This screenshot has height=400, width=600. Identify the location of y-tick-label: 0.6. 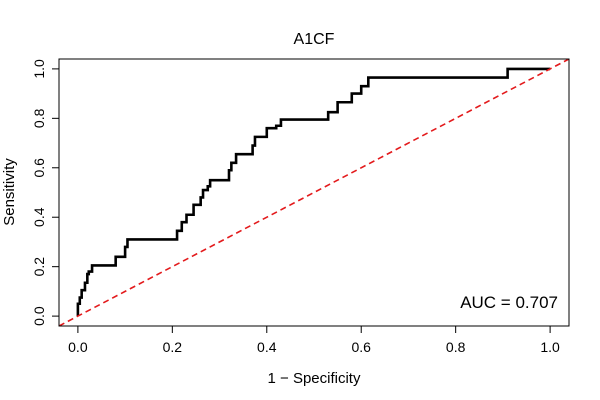
(39, 168).